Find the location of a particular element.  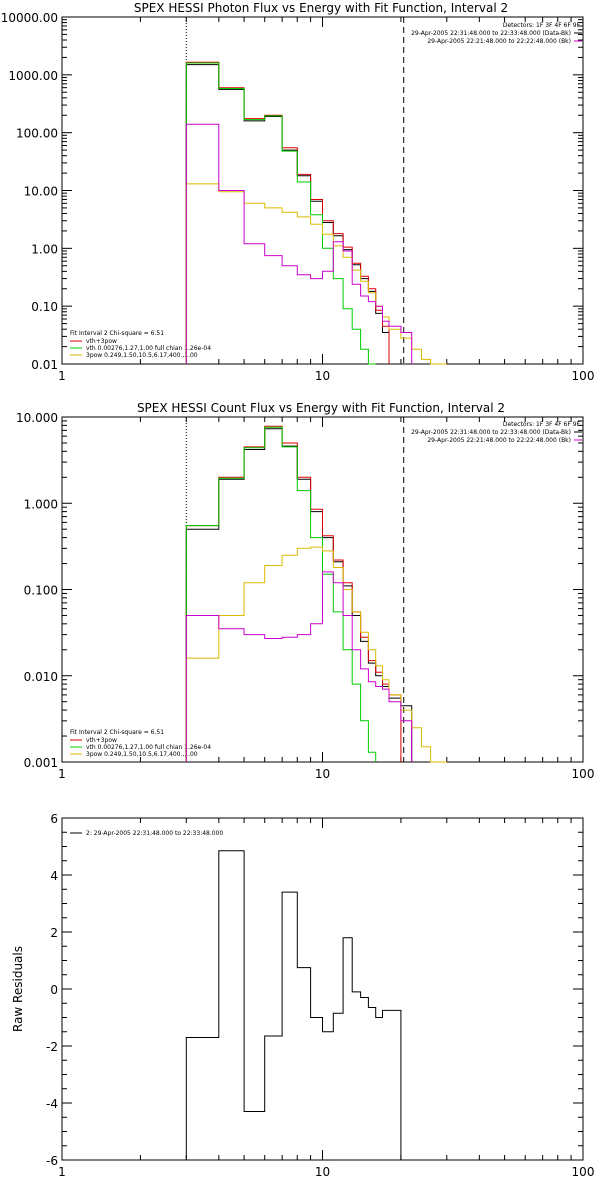

count-flux-detectors: Detectors: 1F 3F 4F 6F 9F is located at coordinates (542, 424).